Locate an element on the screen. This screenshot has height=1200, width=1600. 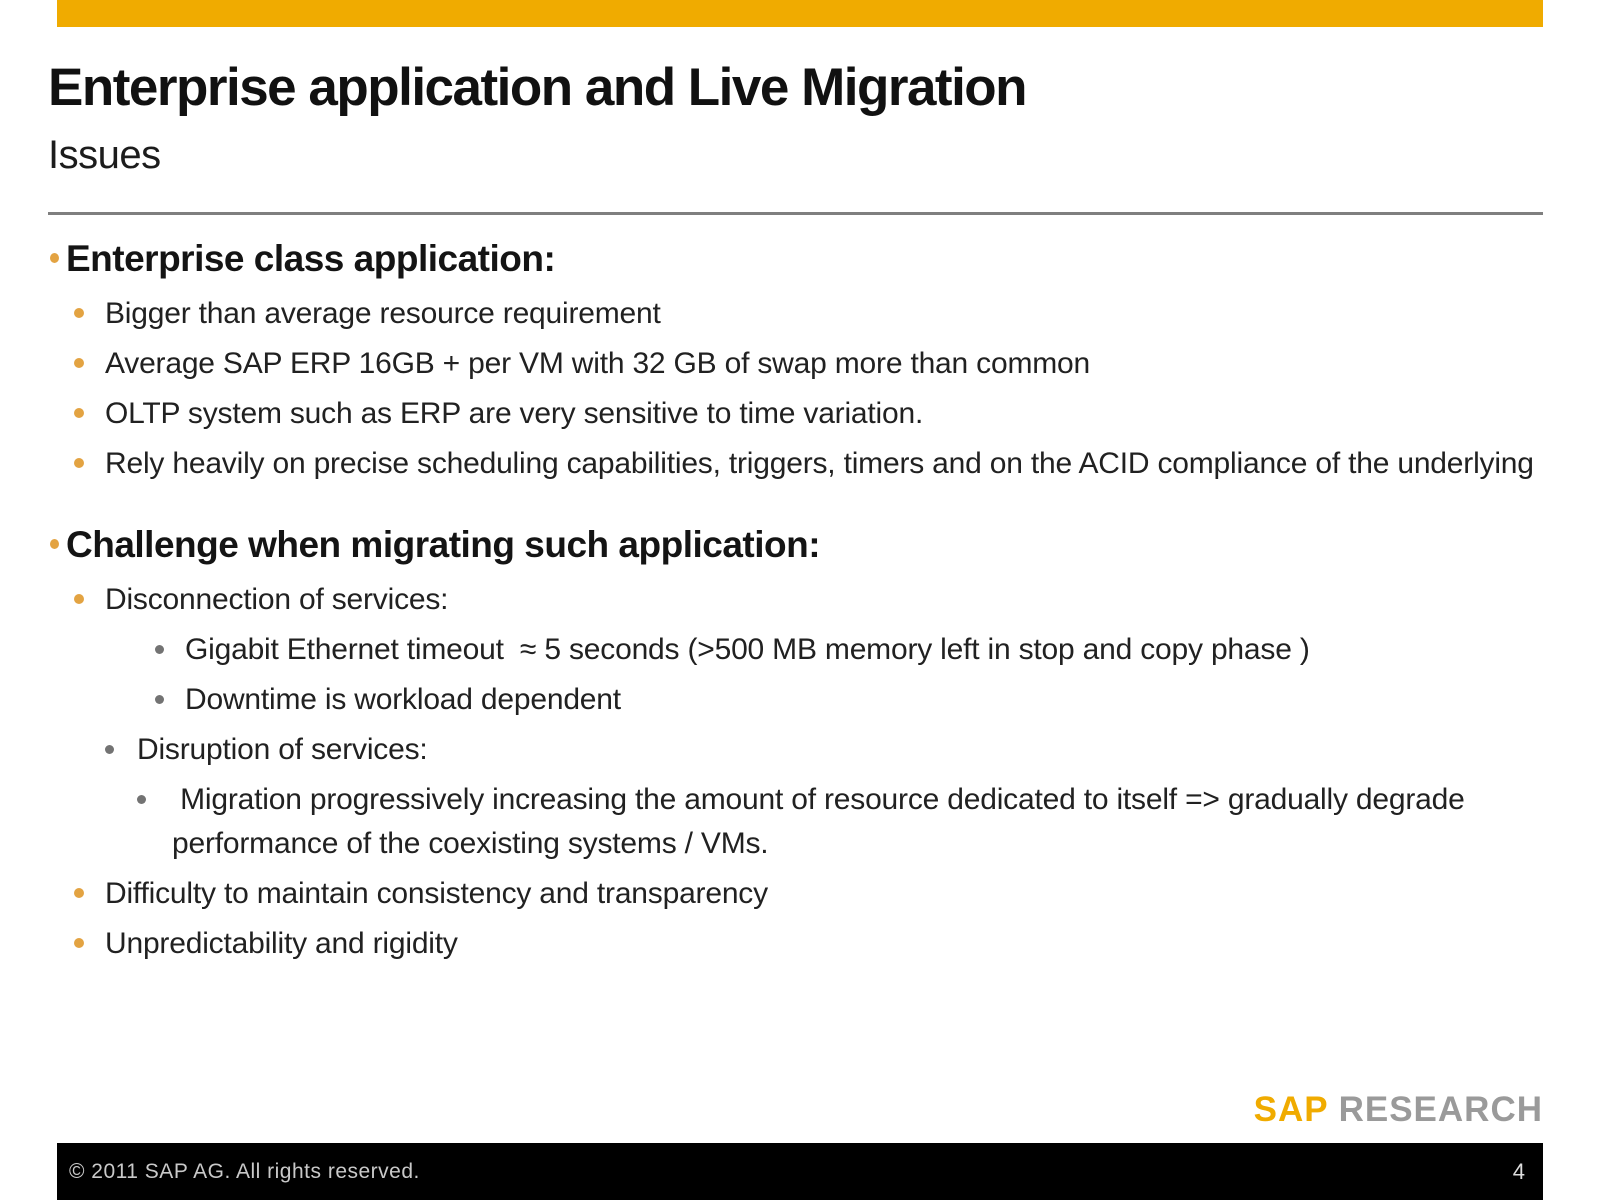
sap-research-logo: SAP RESEARCH is located at coordinates (1398, 1110).